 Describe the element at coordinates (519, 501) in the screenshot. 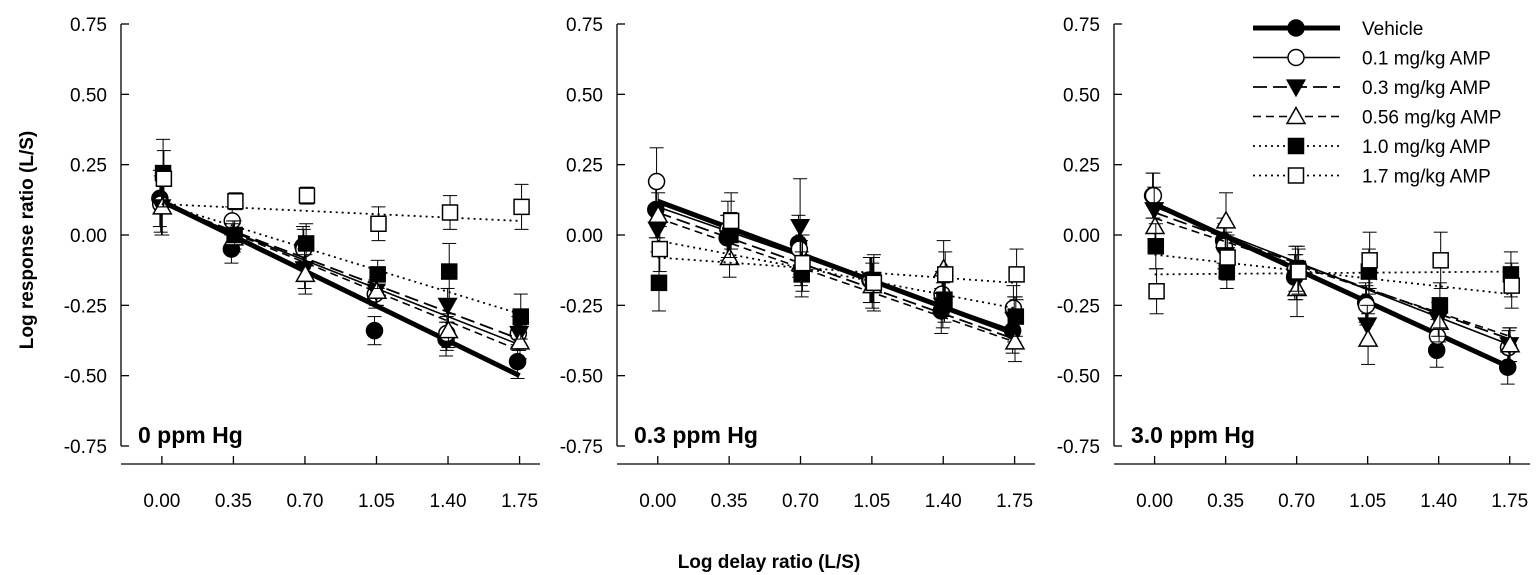

I see `x-tick-label: 1.75` at that location.